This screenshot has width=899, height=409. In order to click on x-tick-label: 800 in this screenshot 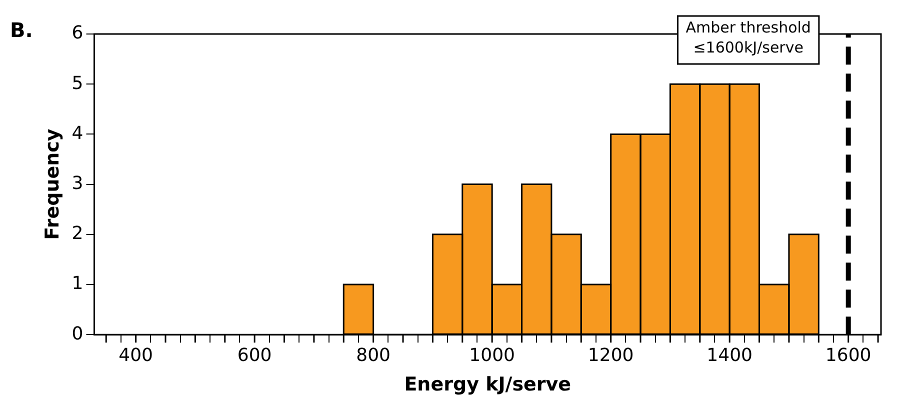, I will do `click(373, 355)`.